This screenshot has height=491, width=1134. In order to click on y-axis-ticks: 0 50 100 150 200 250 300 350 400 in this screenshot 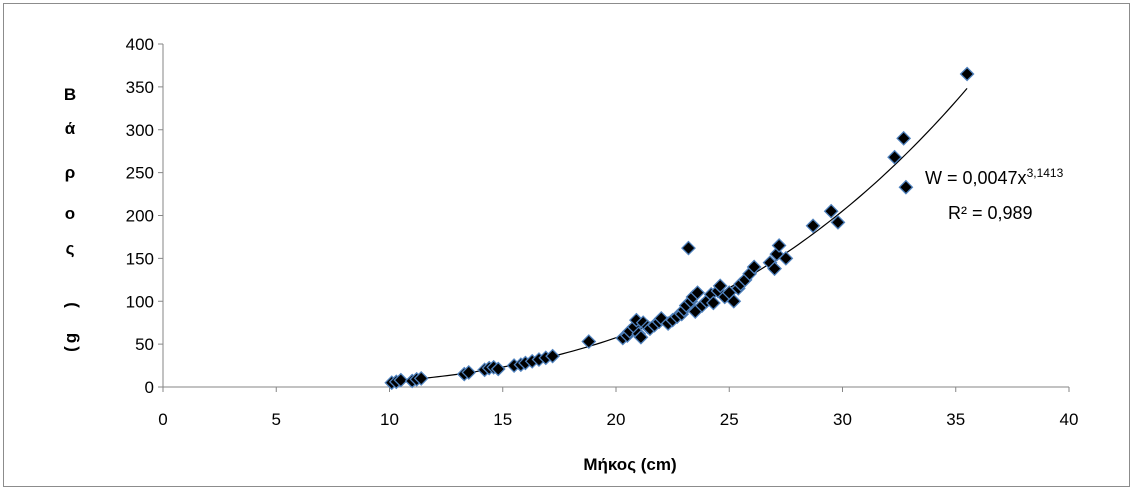, I will do `click(144, 216)`.